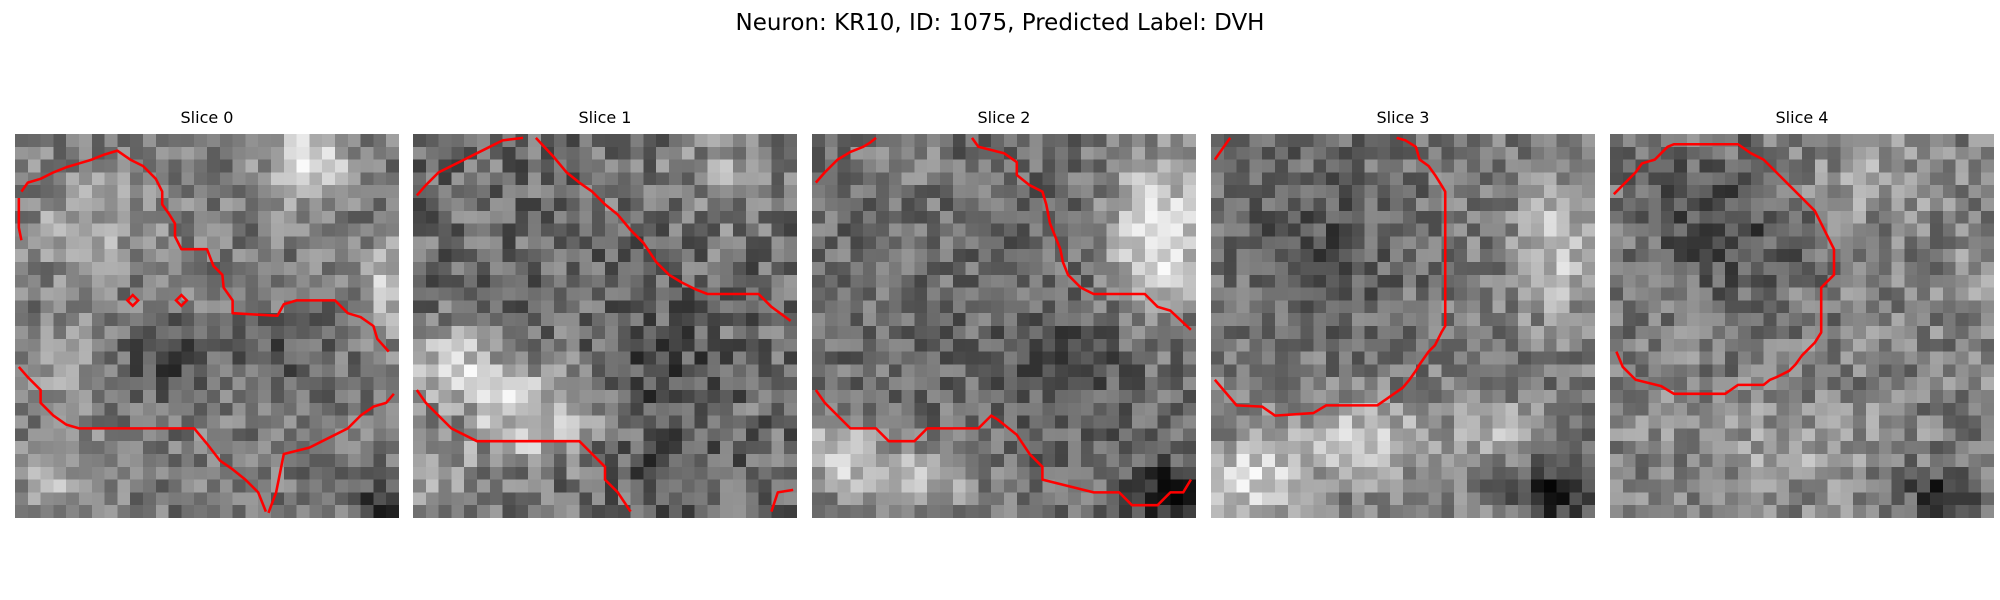 This screenshot has width=2000, height=600. Describe the element at coordinates (605, 117) in the screenshot. I see `slice-title: Slice 1` at that location.